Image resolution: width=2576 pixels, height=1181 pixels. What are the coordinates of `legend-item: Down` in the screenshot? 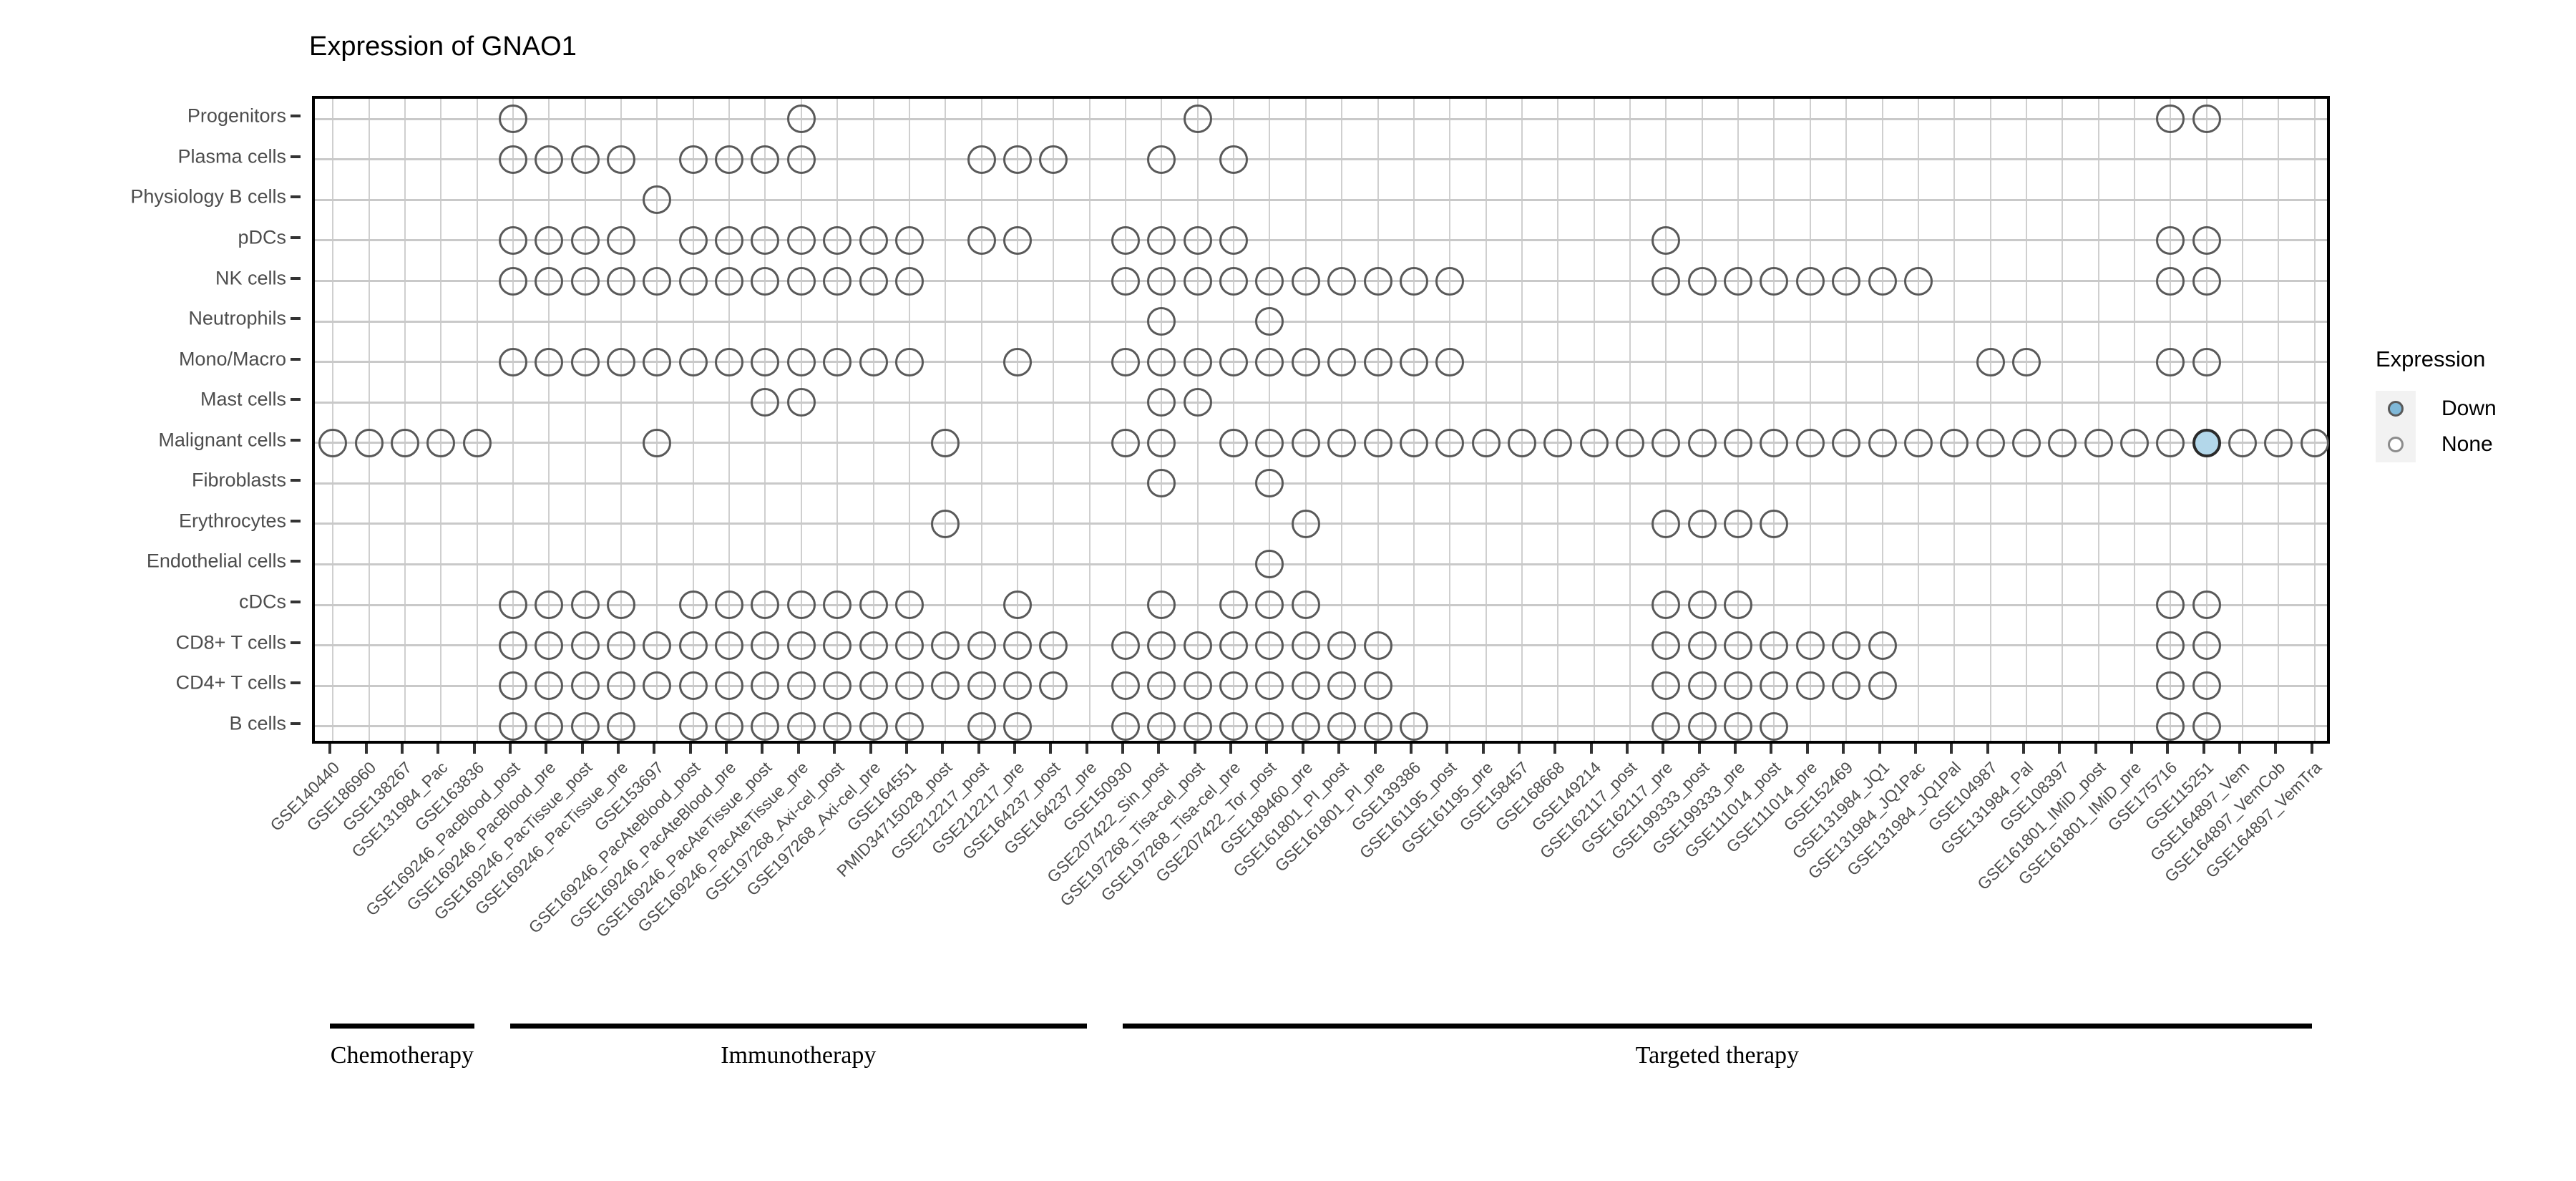 It's located at (2476, 409).